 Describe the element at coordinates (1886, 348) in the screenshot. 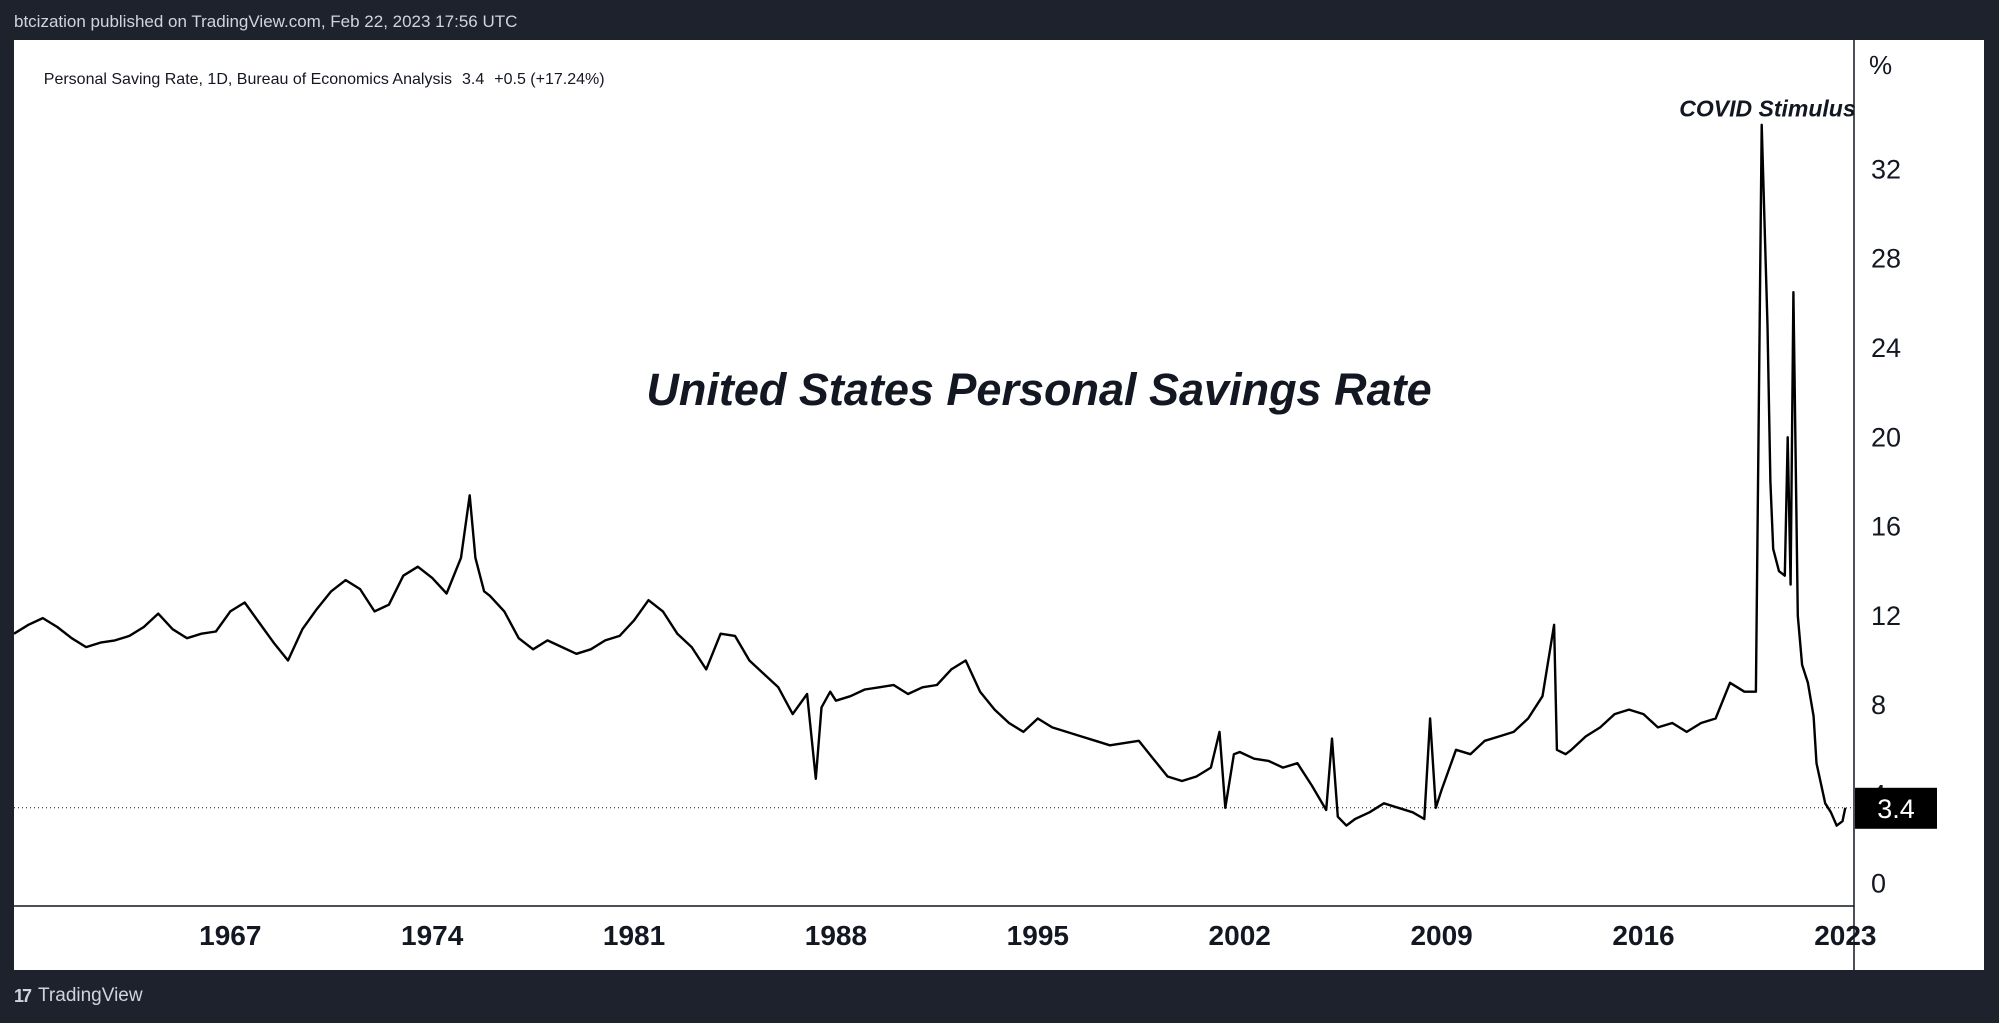

I see `y-tick-label: 24` at that location.